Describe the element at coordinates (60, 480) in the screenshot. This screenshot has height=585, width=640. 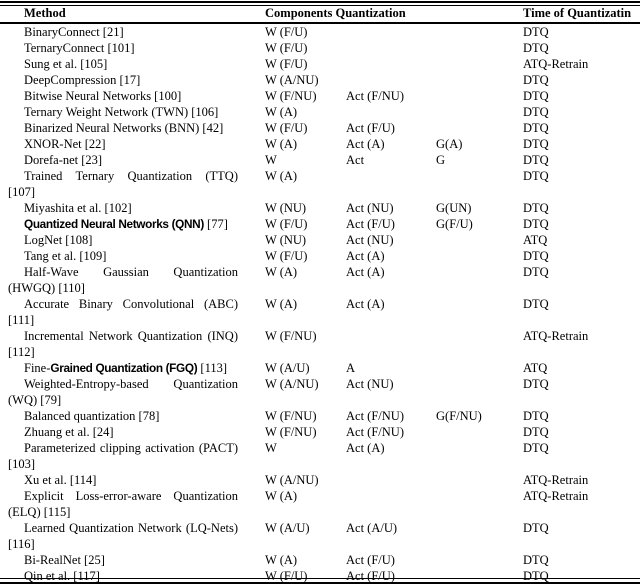
I see `method-name-text: Xu et al. [114]` at that location.